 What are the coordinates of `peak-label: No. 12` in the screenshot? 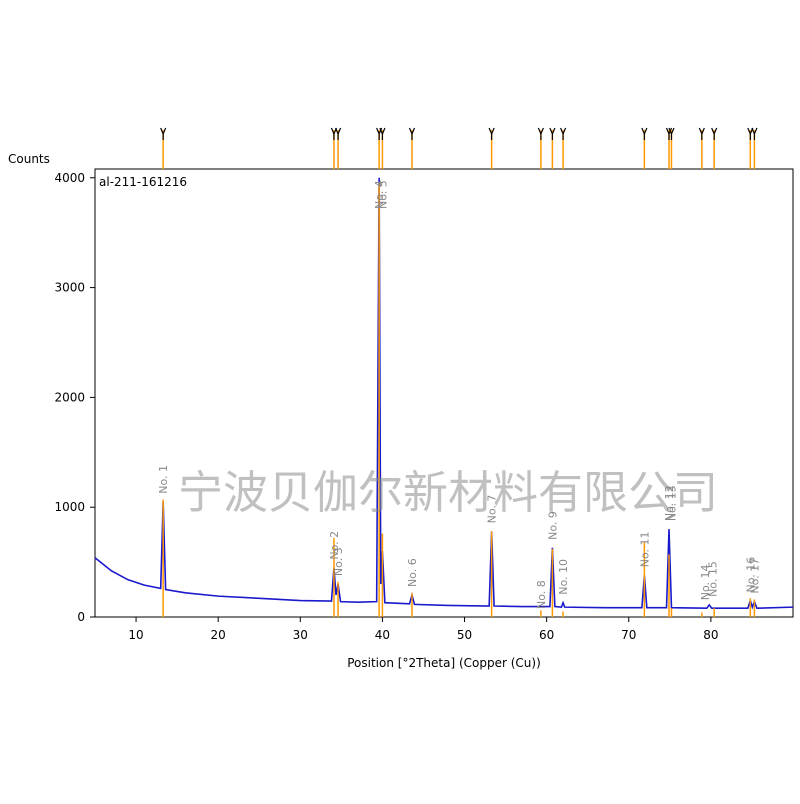 It's located at (669, 503).